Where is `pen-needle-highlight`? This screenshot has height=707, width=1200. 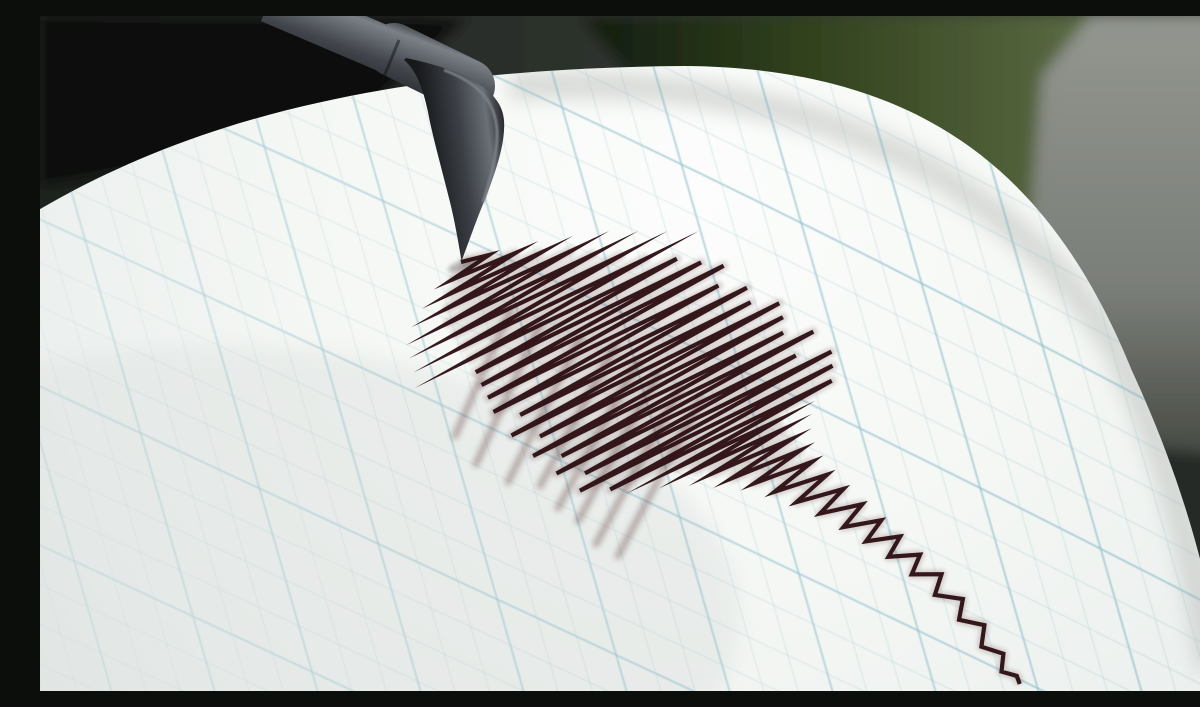 pen-needle-highlight is located at coordinates (471, 135).